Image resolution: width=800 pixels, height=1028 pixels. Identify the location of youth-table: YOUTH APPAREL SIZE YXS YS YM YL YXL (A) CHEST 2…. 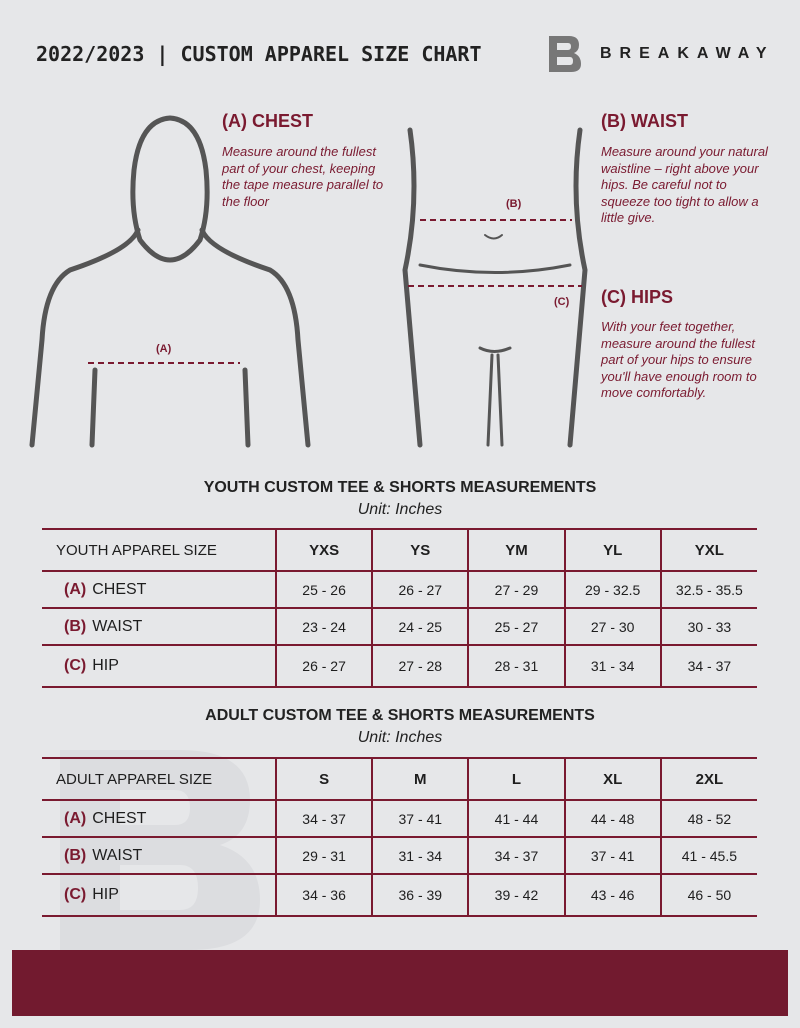
(399, 608).